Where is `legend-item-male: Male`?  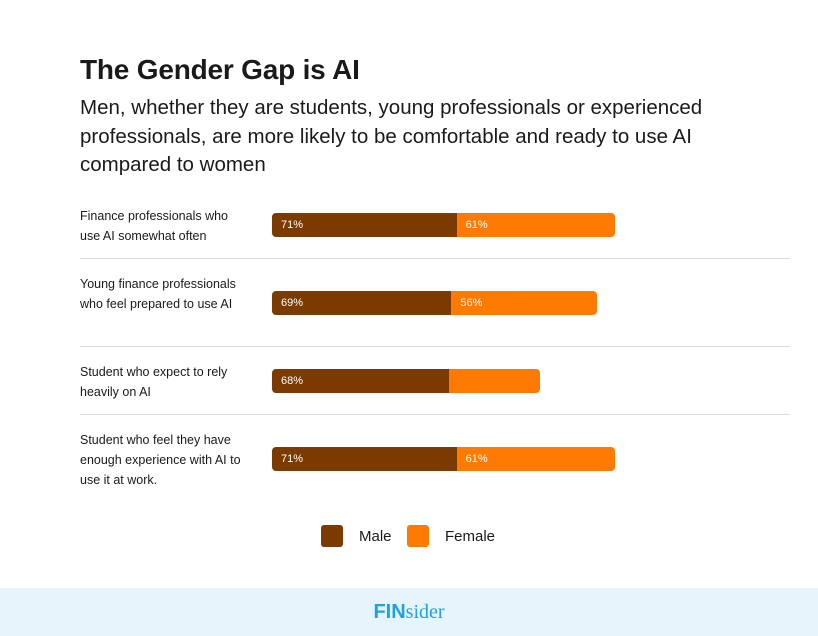 legend-item-male: Male is located at coordinates (356, 536).